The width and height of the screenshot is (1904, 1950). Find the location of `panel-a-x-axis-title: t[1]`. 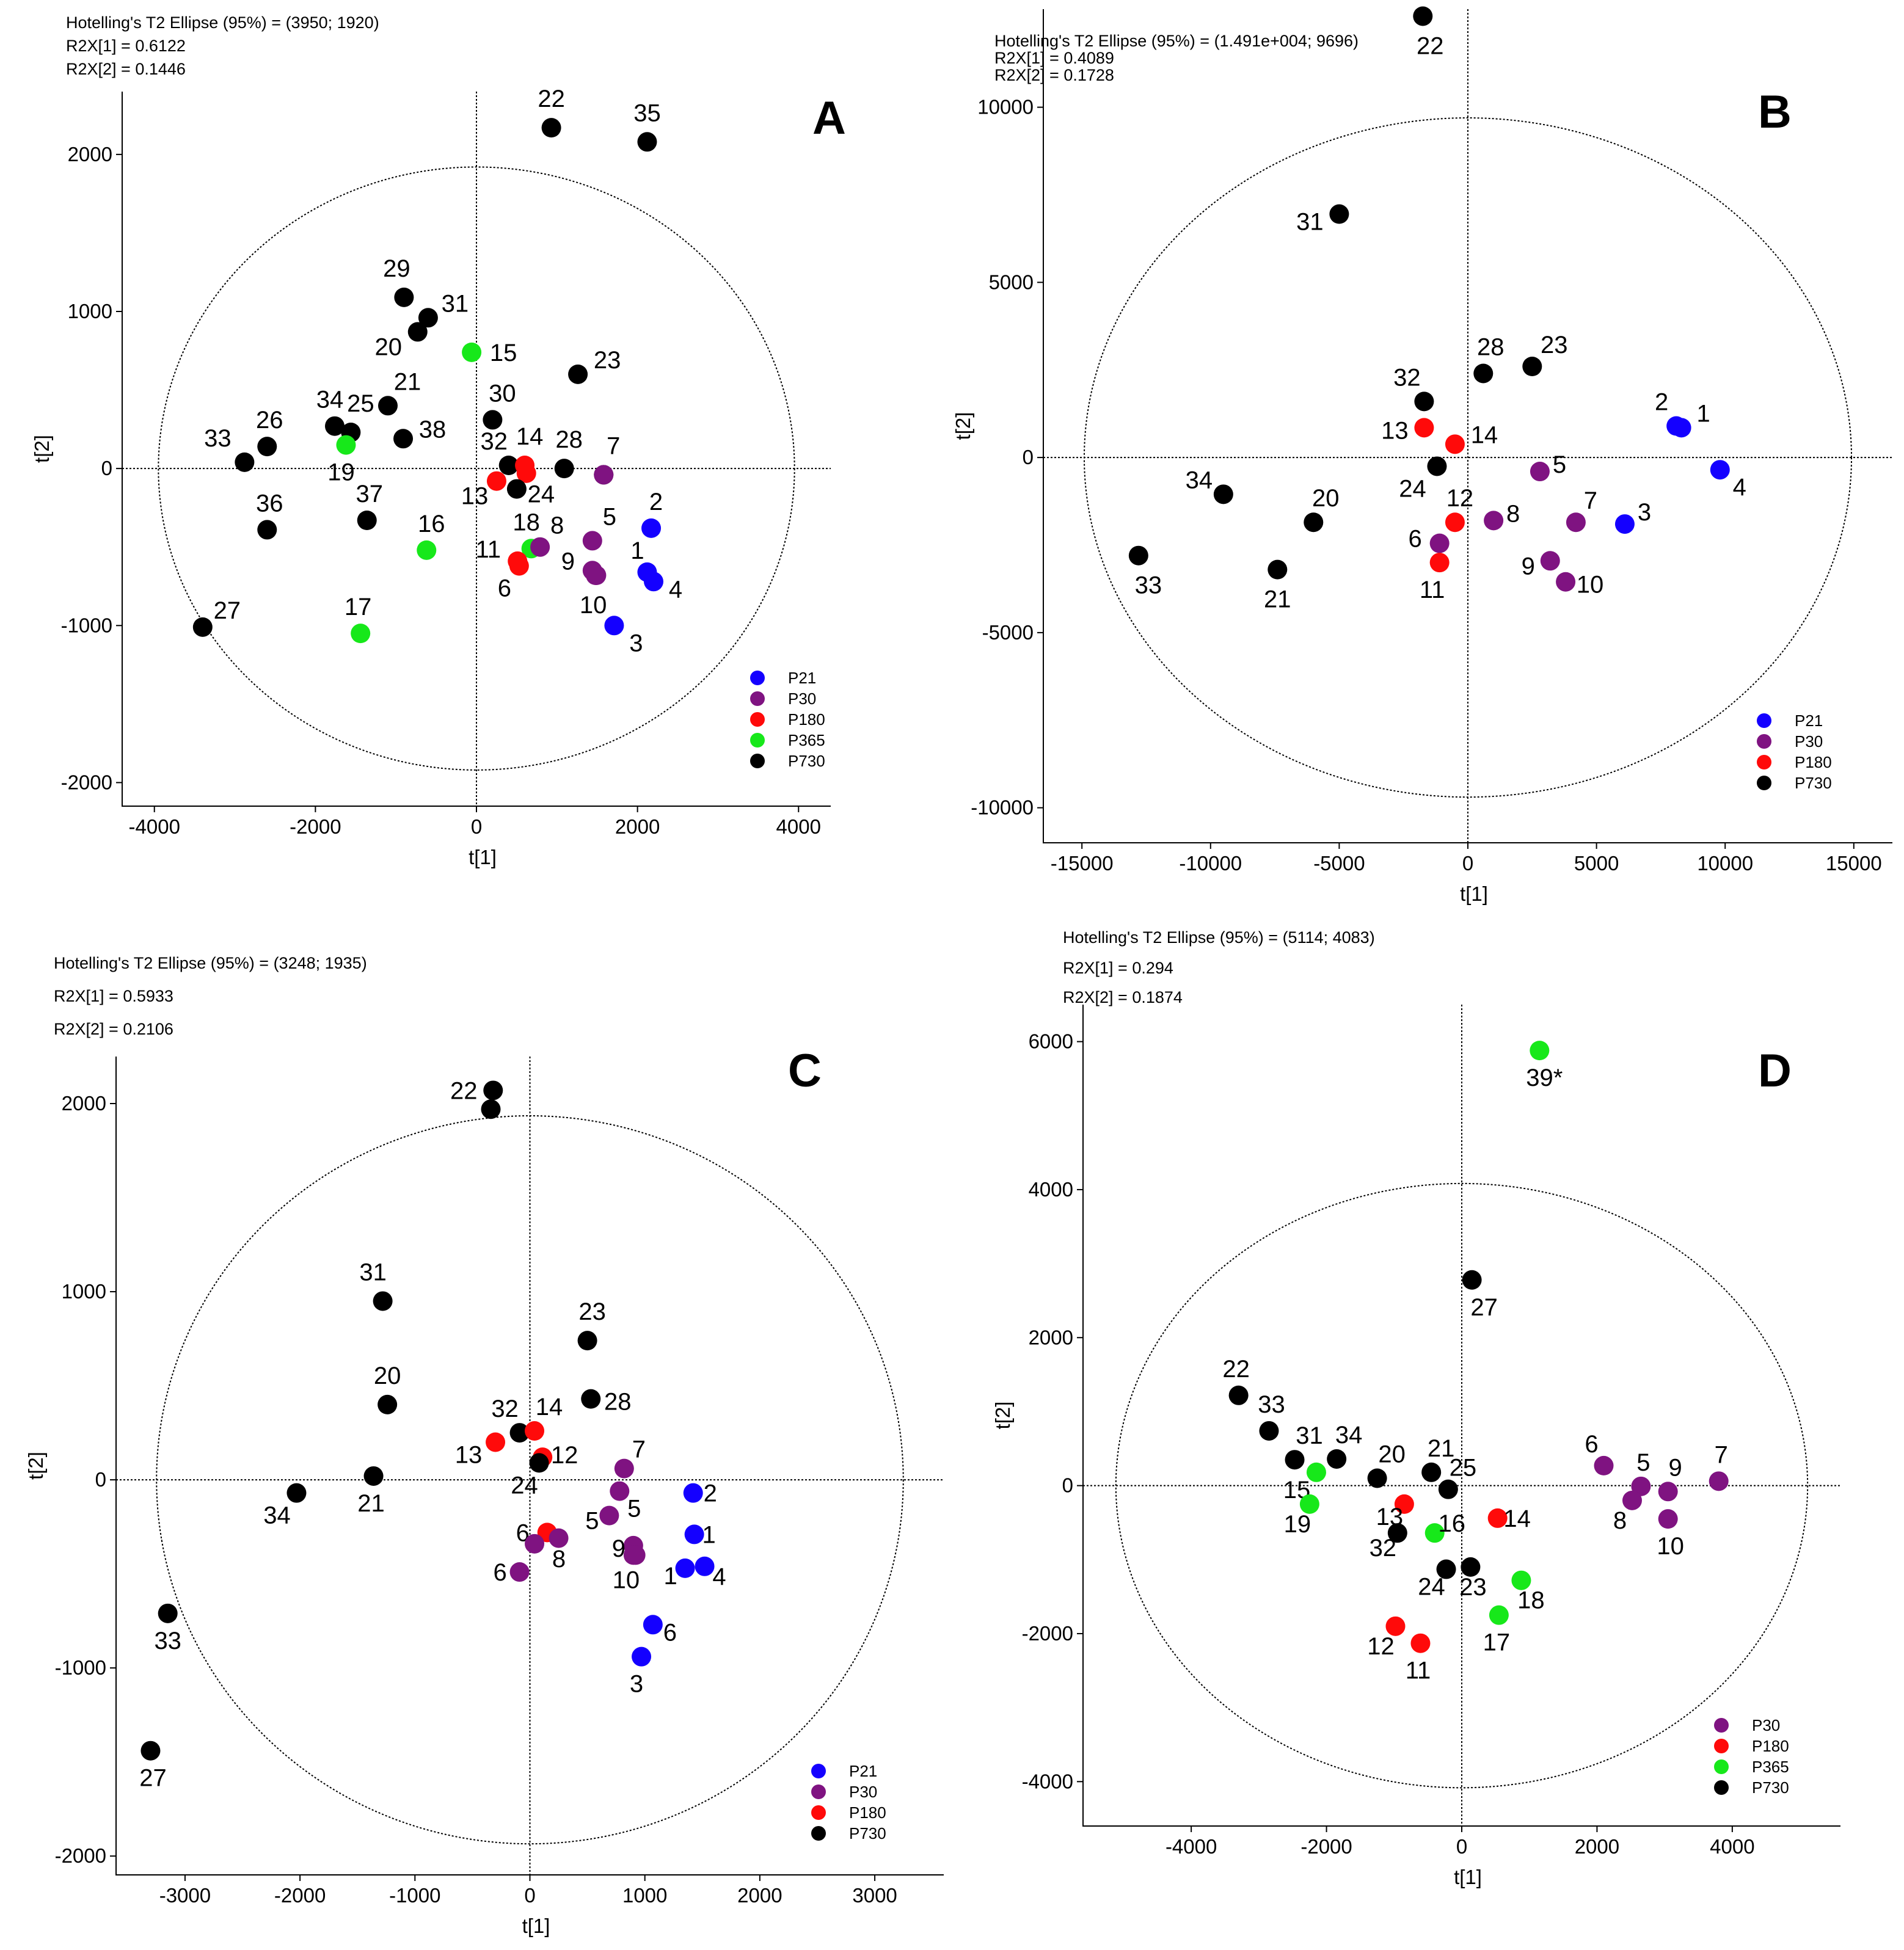

panel-a-x-axis-title: t[1] is located at coordinates (483, 857).